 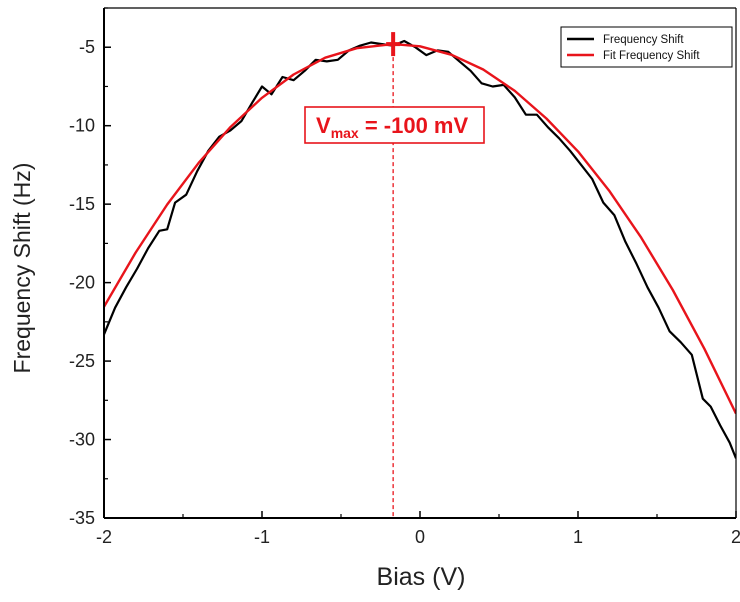 What do you see at coordinates (87, 47) in the screenshot?
I see `y-tick-label: -5` at bounding box center [87, 47].